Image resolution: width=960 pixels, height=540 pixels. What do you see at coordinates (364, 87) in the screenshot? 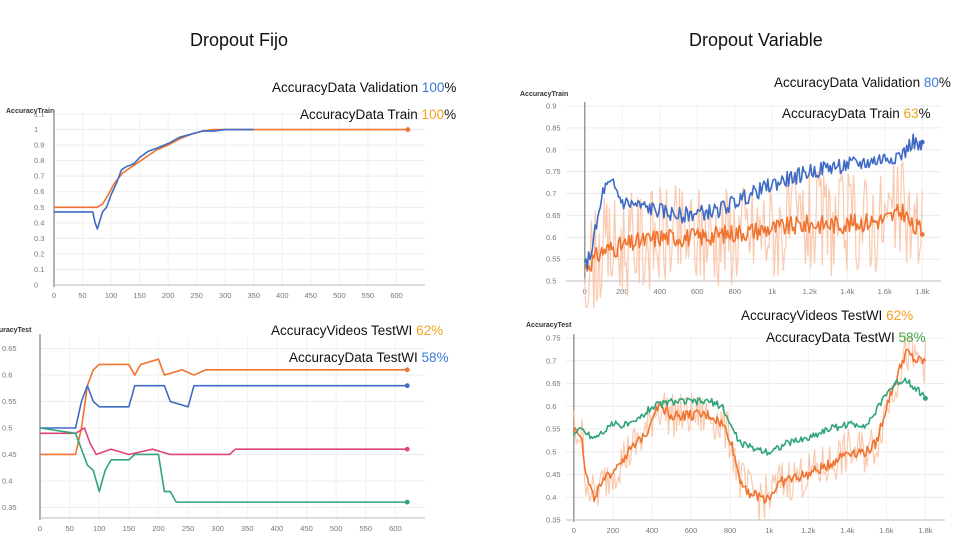
I see `stat-fijo-train-validation: AccuracyData Validation 100%` at bounding box center [364, 87].